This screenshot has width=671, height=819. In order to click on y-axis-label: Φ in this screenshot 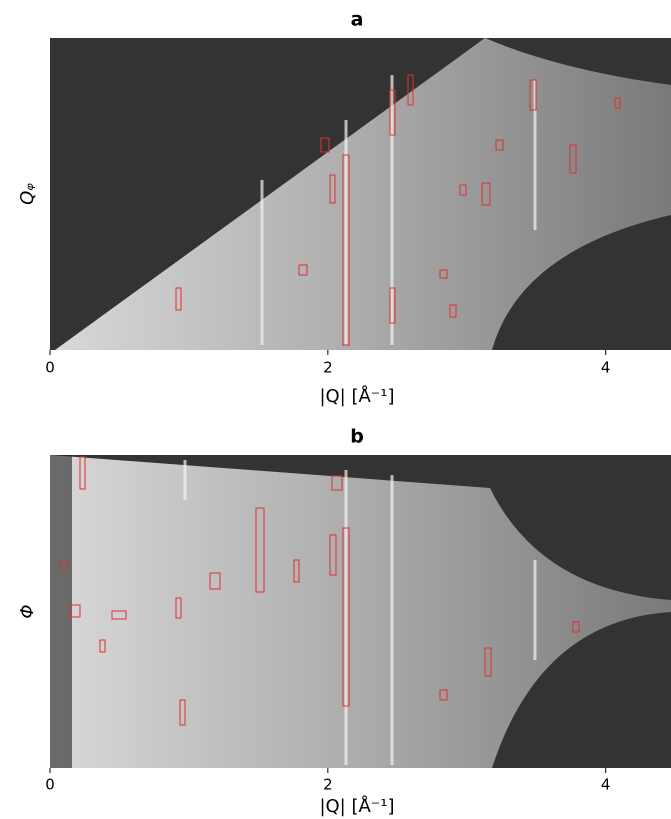, I will do `click(27, 611)`.